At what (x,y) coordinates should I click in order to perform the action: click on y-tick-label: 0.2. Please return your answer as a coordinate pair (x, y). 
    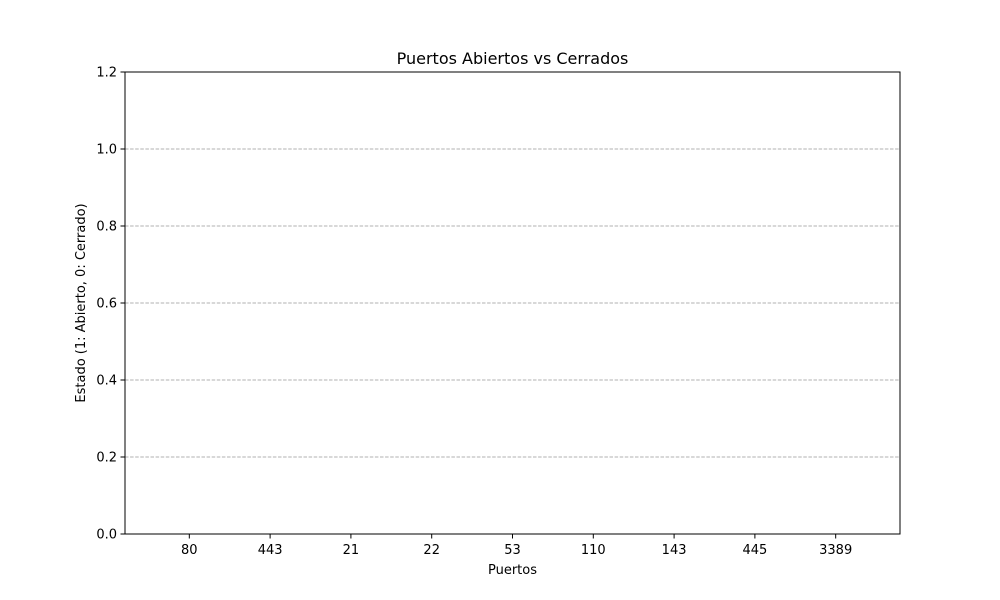
    Looking at the image, I should click on (106, 458).